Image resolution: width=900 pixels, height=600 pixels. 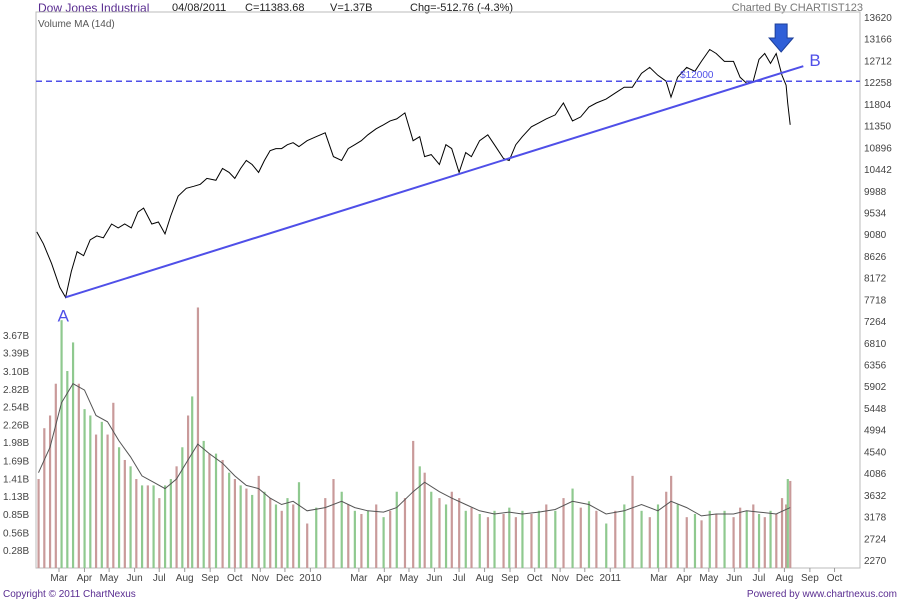 What do you see at coordinates (16, 497) in the screenshot?
I see `volume-axis-tick-label: 1.13B` at bounding box center [16, 497].